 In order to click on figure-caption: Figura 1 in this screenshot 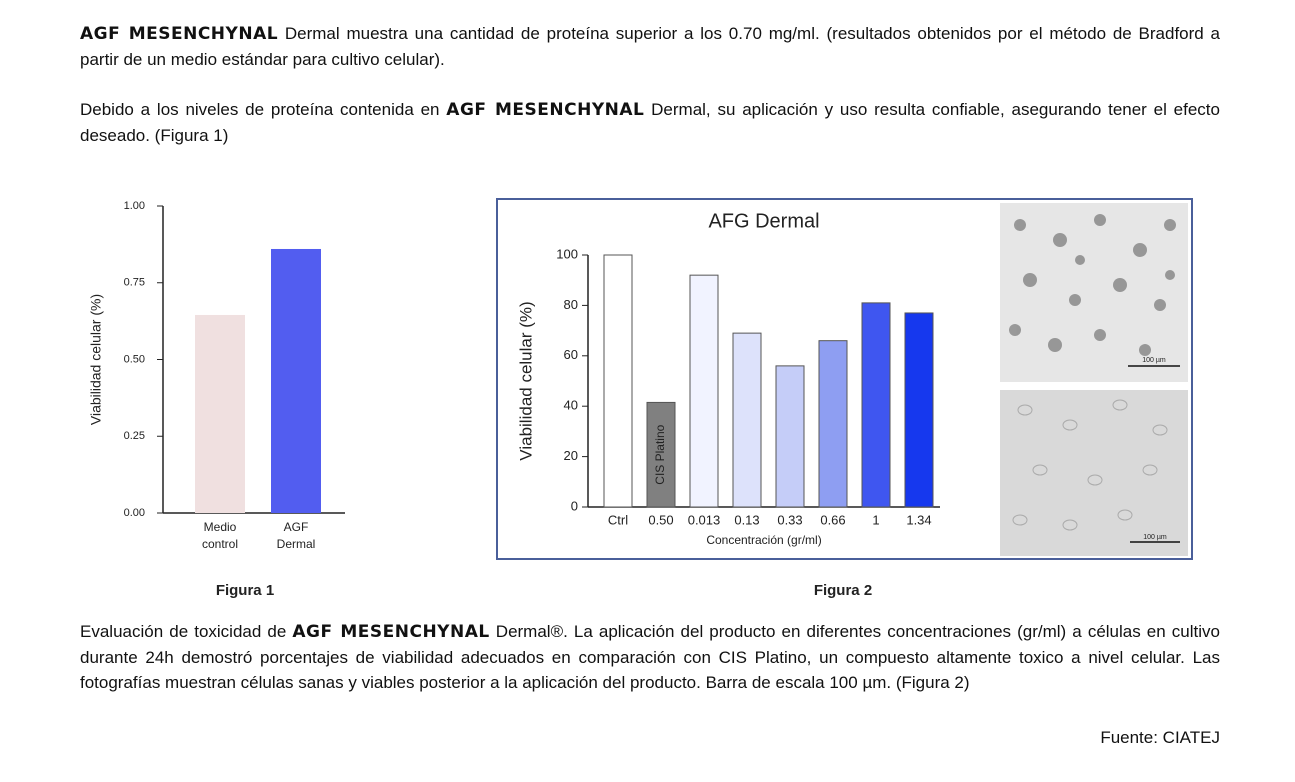, I will do `click(245, 590)`.